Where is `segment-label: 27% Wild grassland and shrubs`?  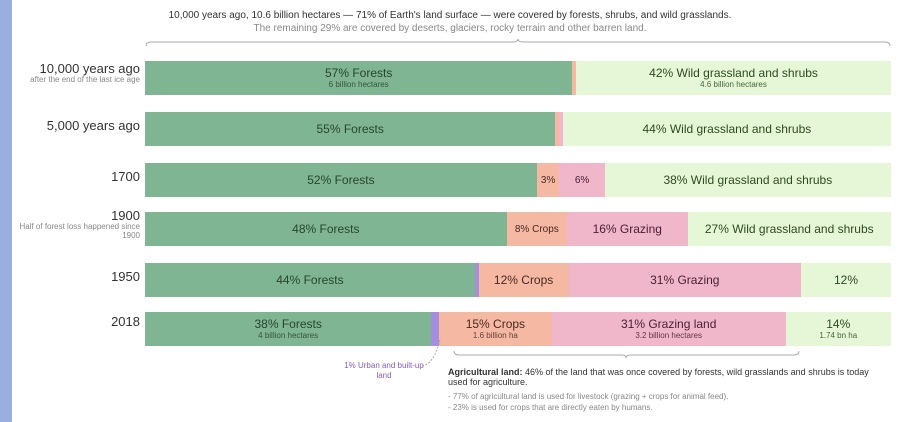 segment-label: 27% Wild grassland and shrubs is located at coordinates (789, 228).